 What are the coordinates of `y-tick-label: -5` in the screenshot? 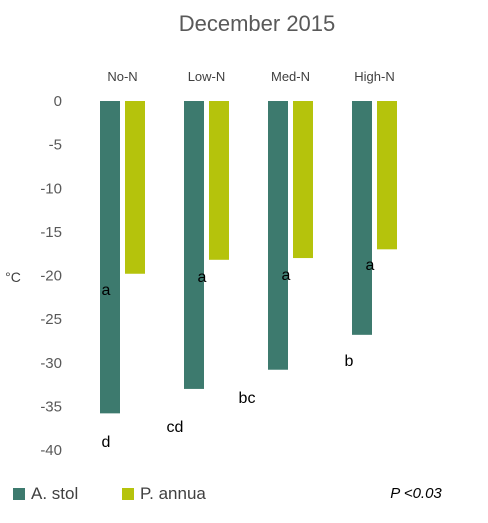 It's located at (55, 145).